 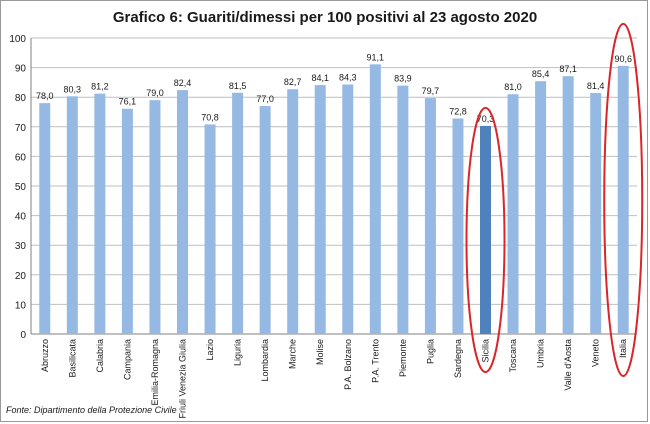 I want to click on data-label: 81,4, so click(x=596, y=86).